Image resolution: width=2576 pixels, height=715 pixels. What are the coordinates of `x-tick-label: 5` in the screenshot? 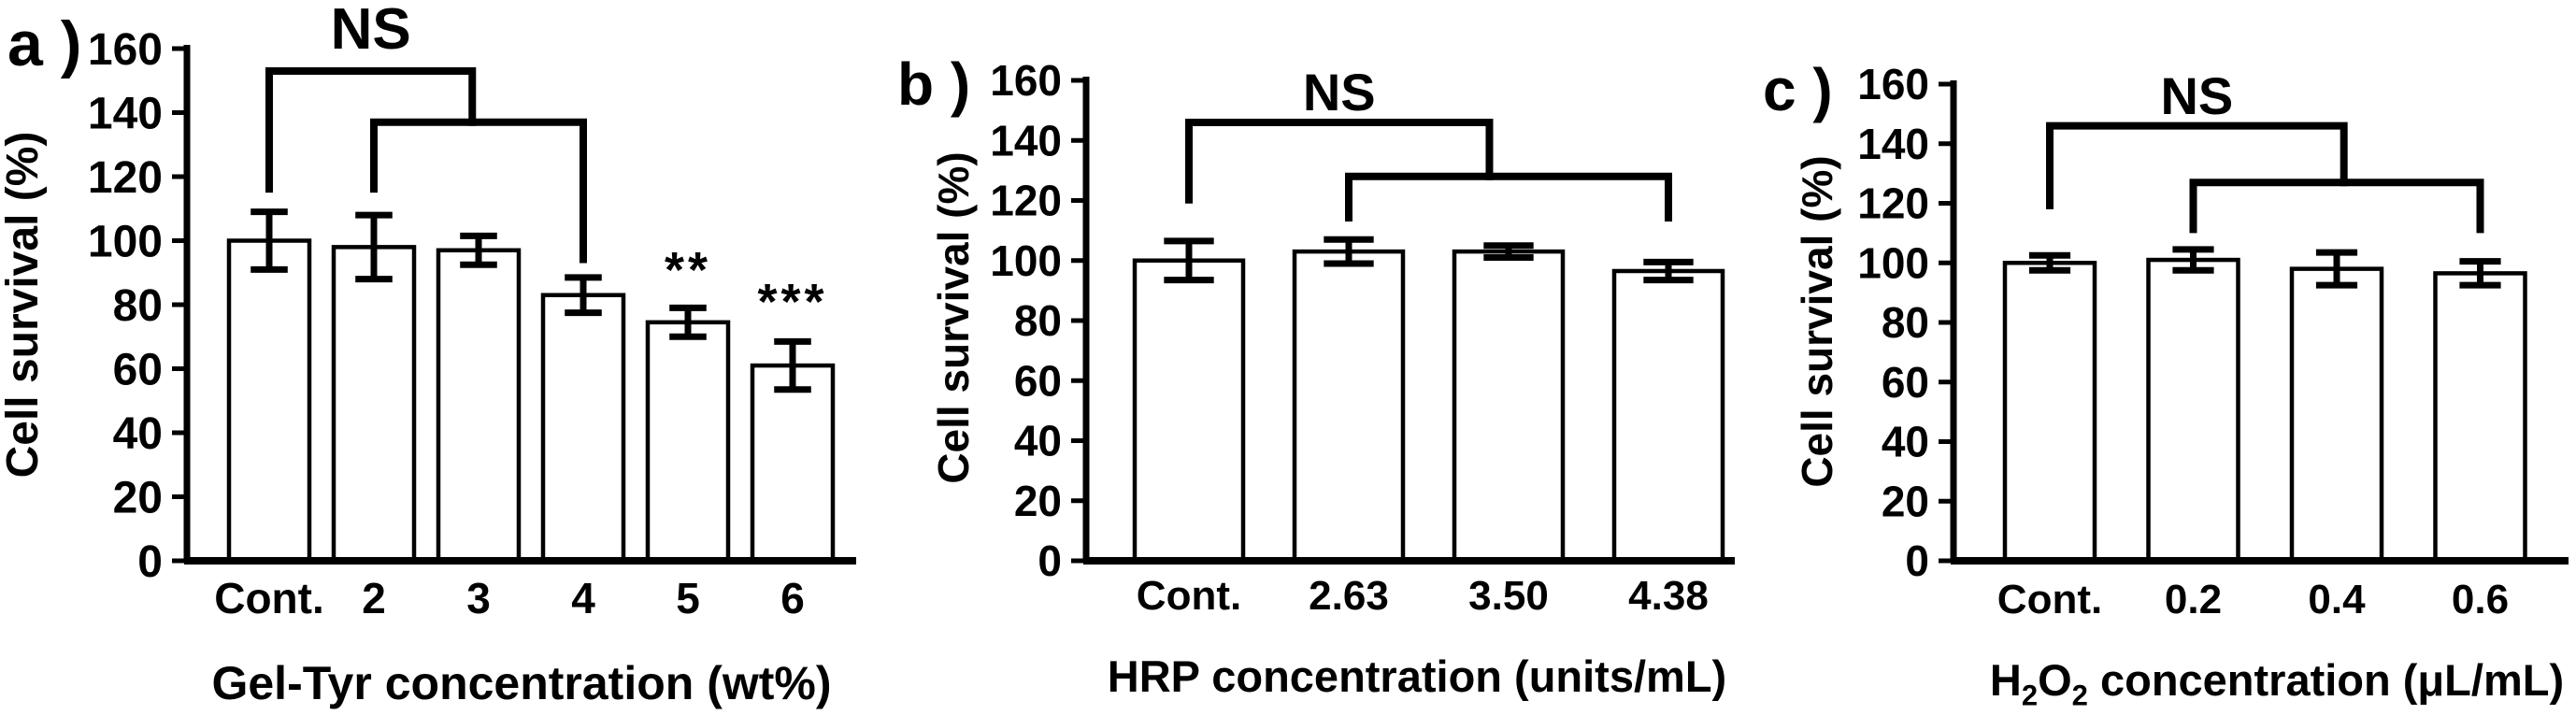 It's located at (688, 598).